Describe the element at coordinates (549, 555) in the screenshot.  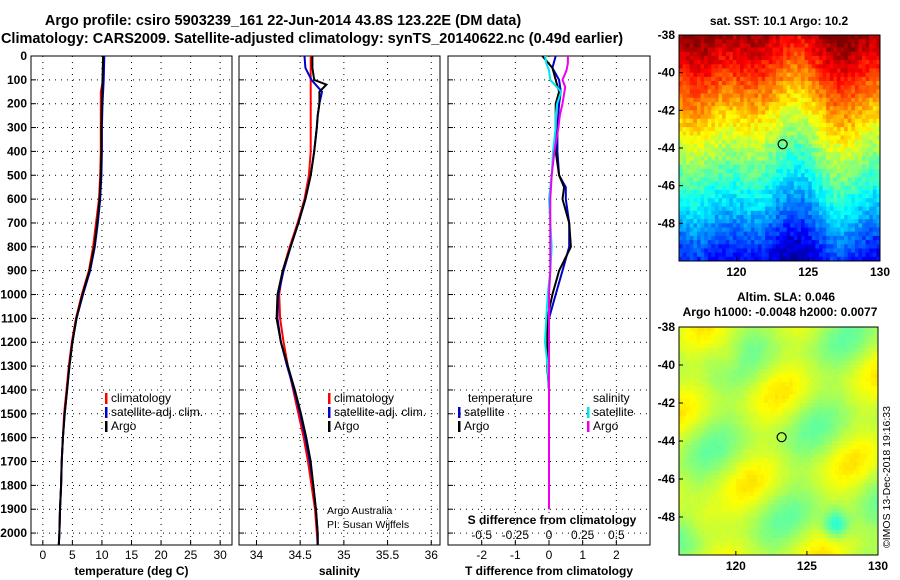
I see `diff-xtick-label: 0` at that location.